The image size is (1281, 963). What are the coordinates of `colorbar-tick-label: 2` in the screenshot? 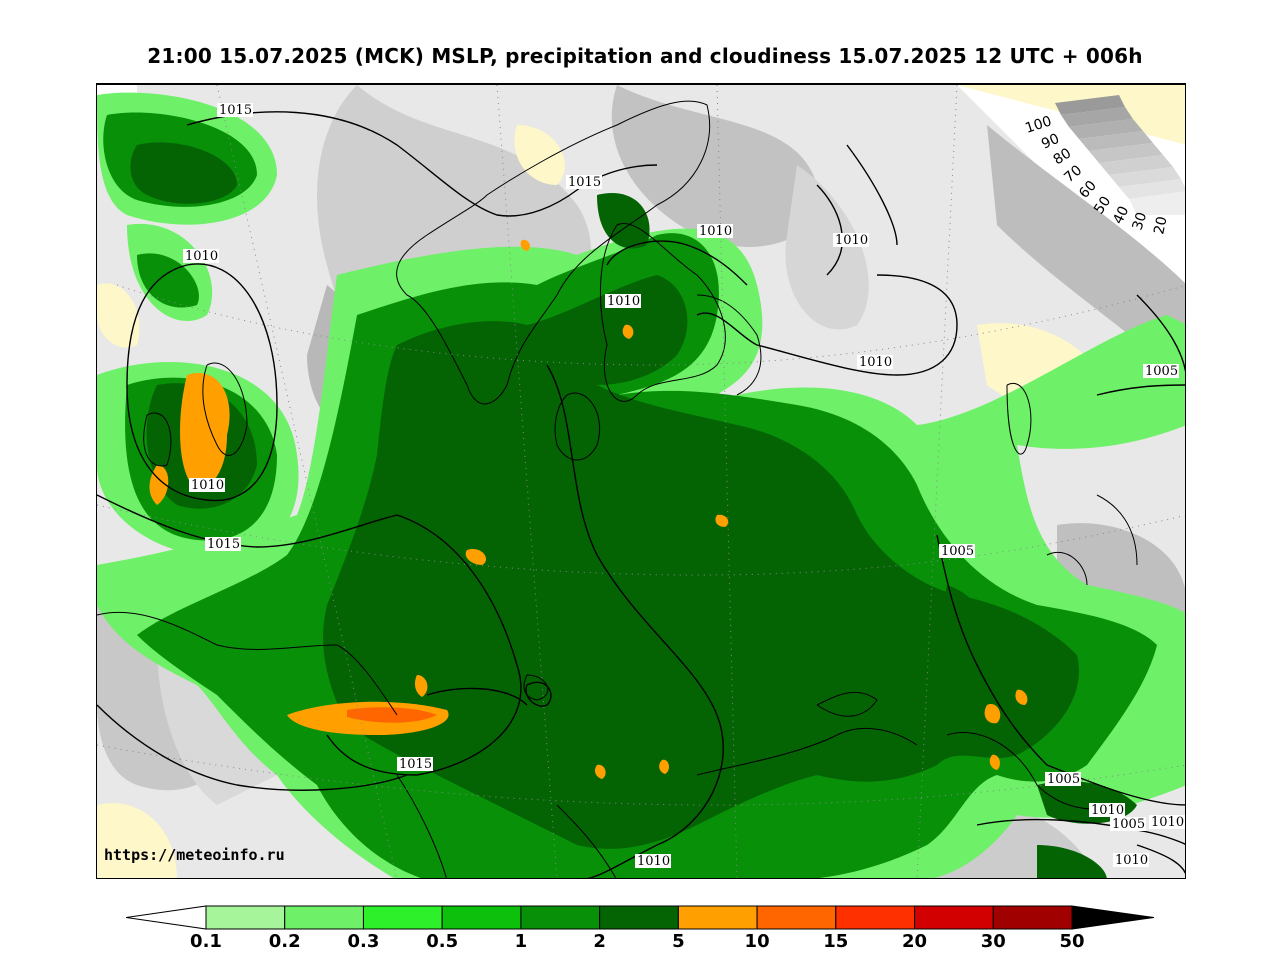 It's located at (599, 941).